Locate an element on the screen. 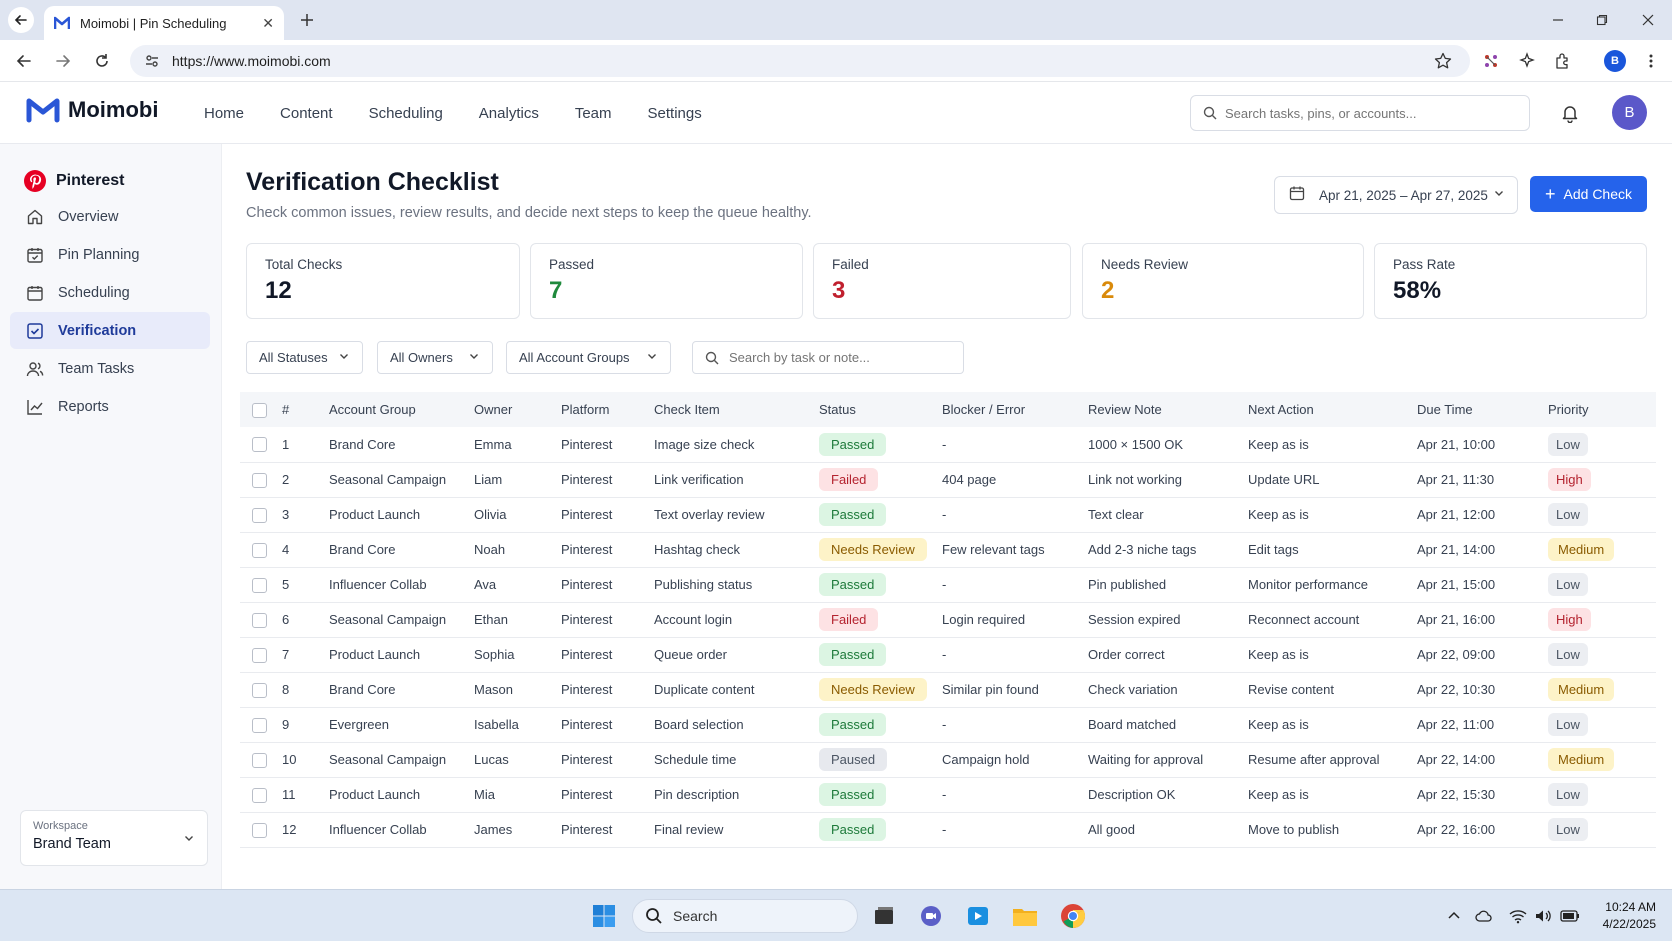  nav-analytics: Analytics is located at coordinates (508, 113).